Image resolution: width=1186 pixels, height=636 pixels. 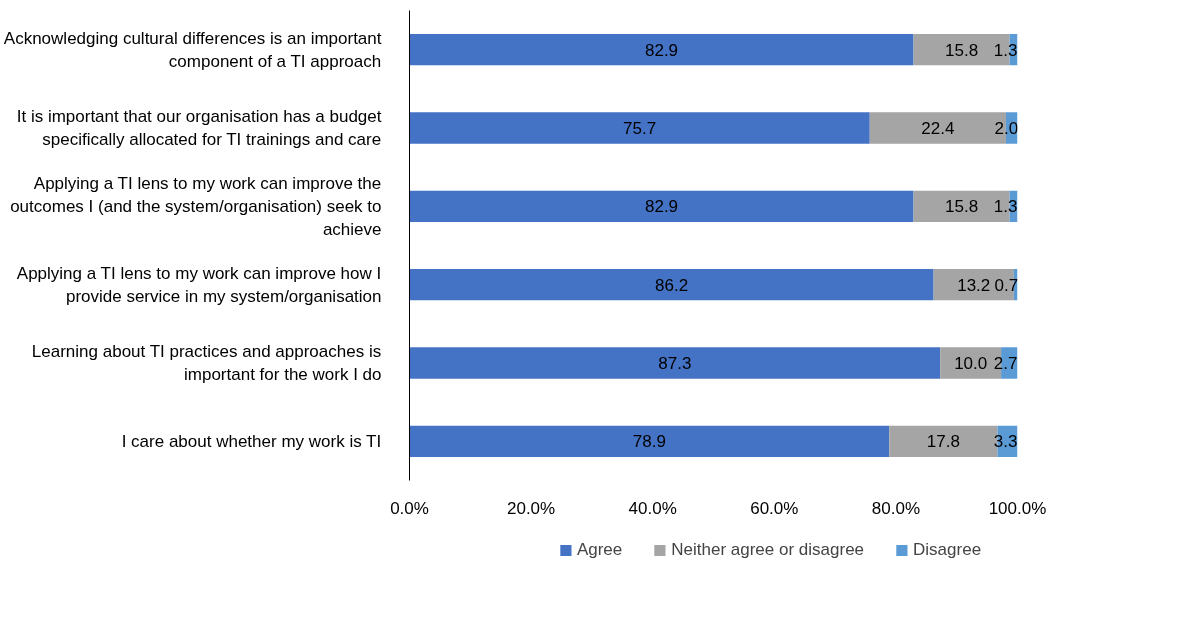 What do you see at coordinates (1005, 363) in the screenshot?
I see `data-label: 2.7` at bounding box center [1005, 363].